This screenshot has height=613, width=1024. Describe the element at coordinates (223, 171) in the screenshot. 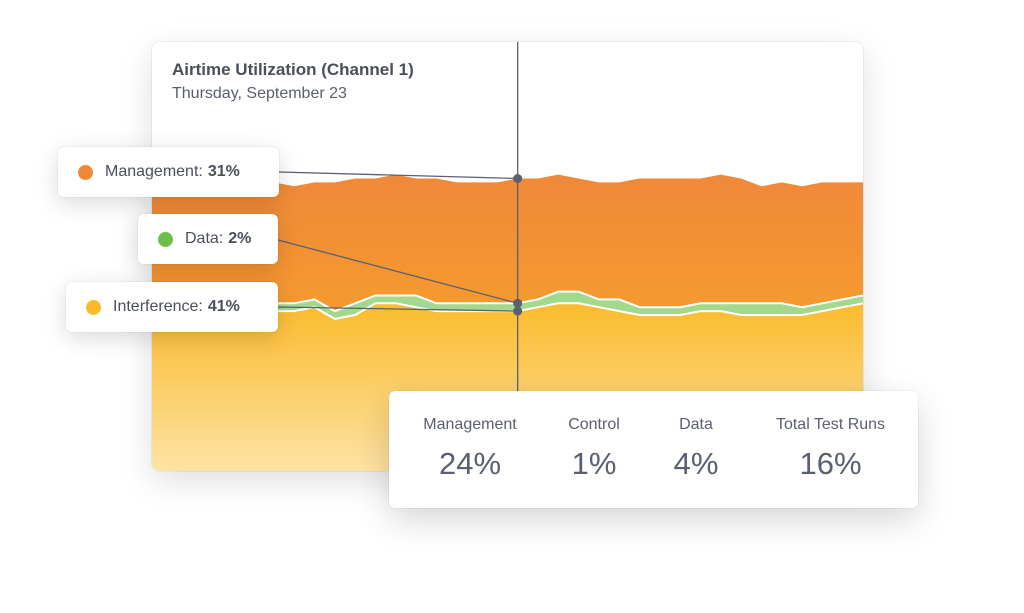

I see `tooltip-management-value: 31%` at that location.